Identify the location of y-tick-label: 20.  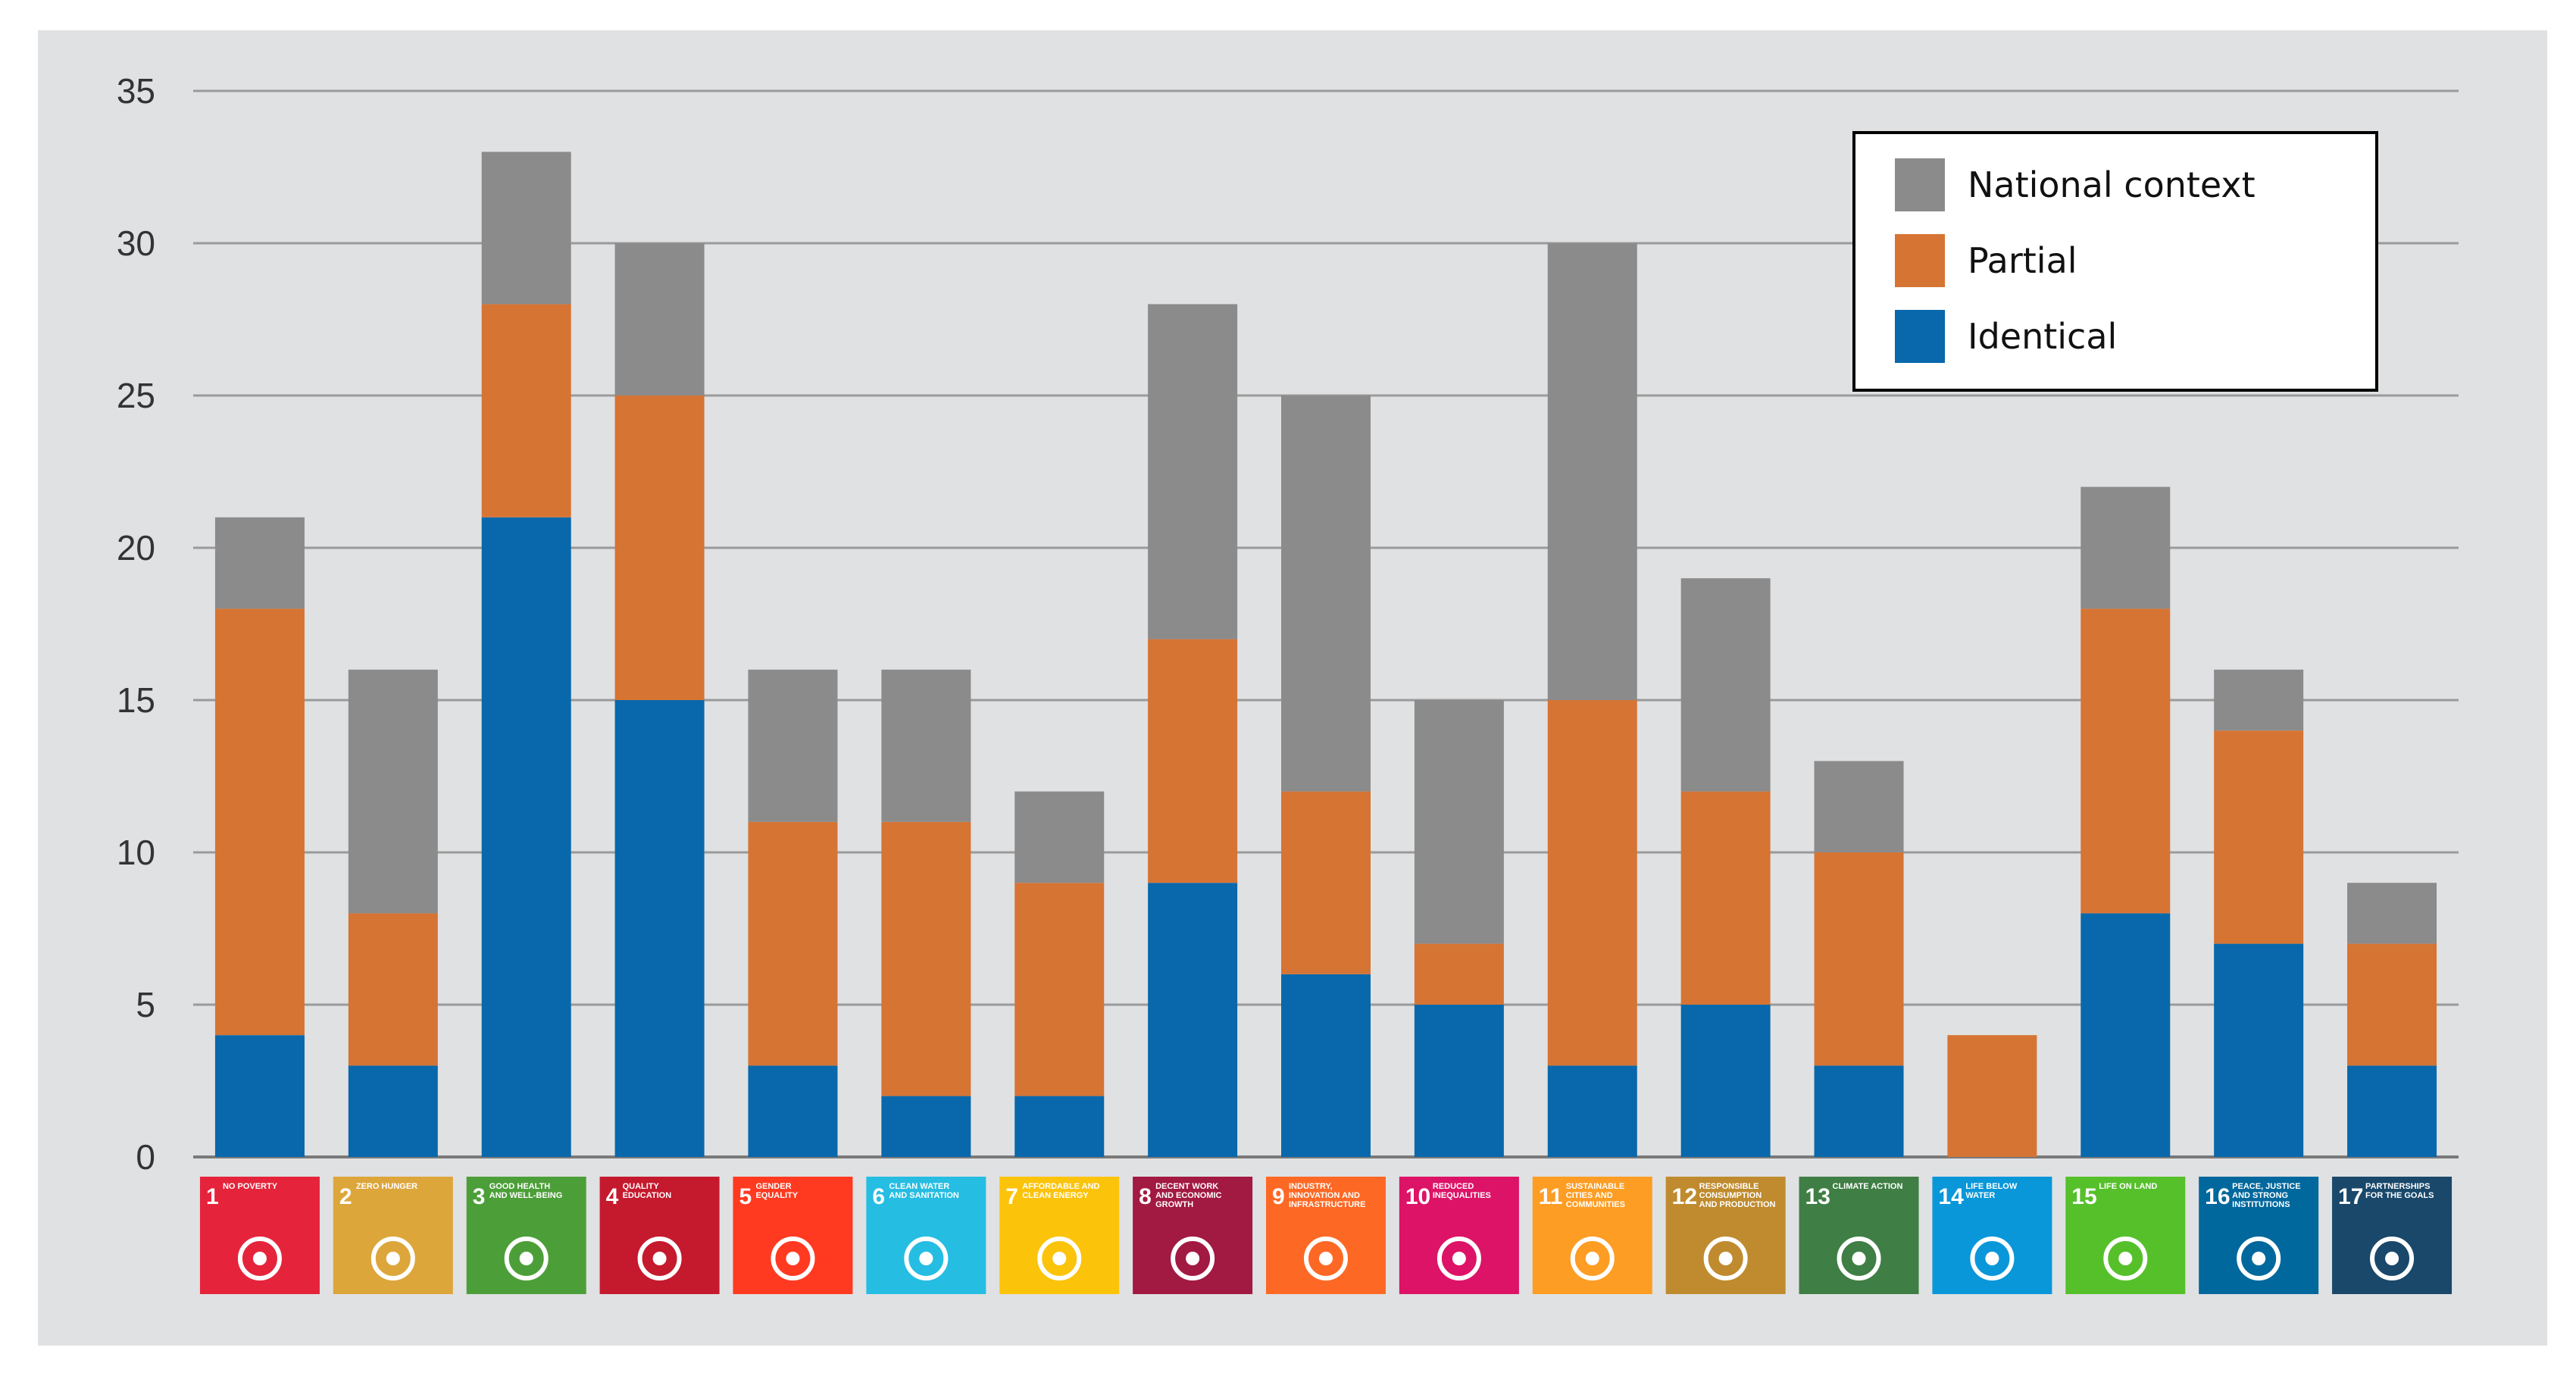
(136, 547).